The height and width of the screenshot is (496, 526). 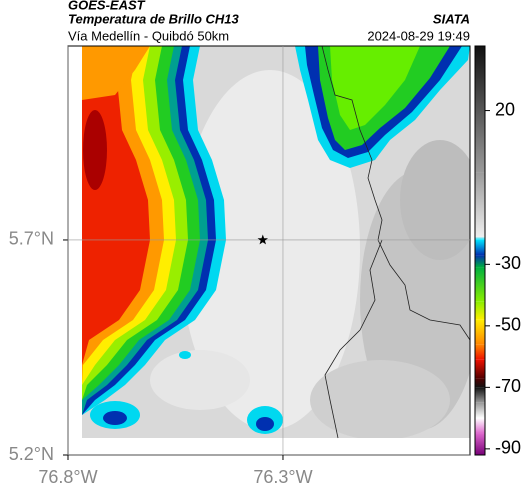 What do you see at coordinates (31, 454) in the screenshot?
I see `lat-tick-label: 5.2°N` at bounding box center [31, 454].